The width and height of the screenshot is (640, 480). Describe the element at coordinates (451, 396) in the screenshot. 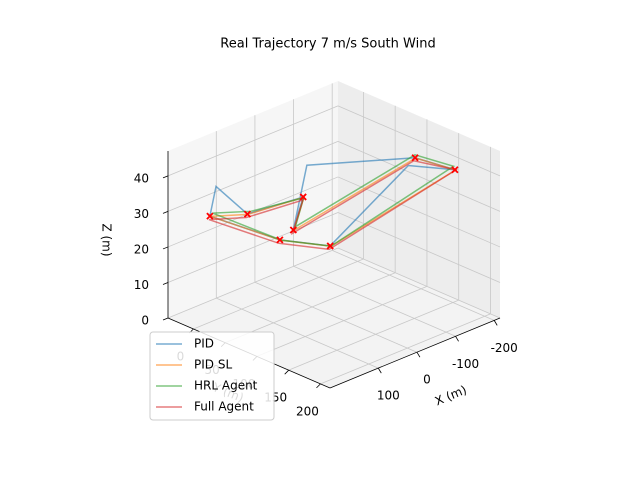

I see `x-axis-label: X (m)` at that location.